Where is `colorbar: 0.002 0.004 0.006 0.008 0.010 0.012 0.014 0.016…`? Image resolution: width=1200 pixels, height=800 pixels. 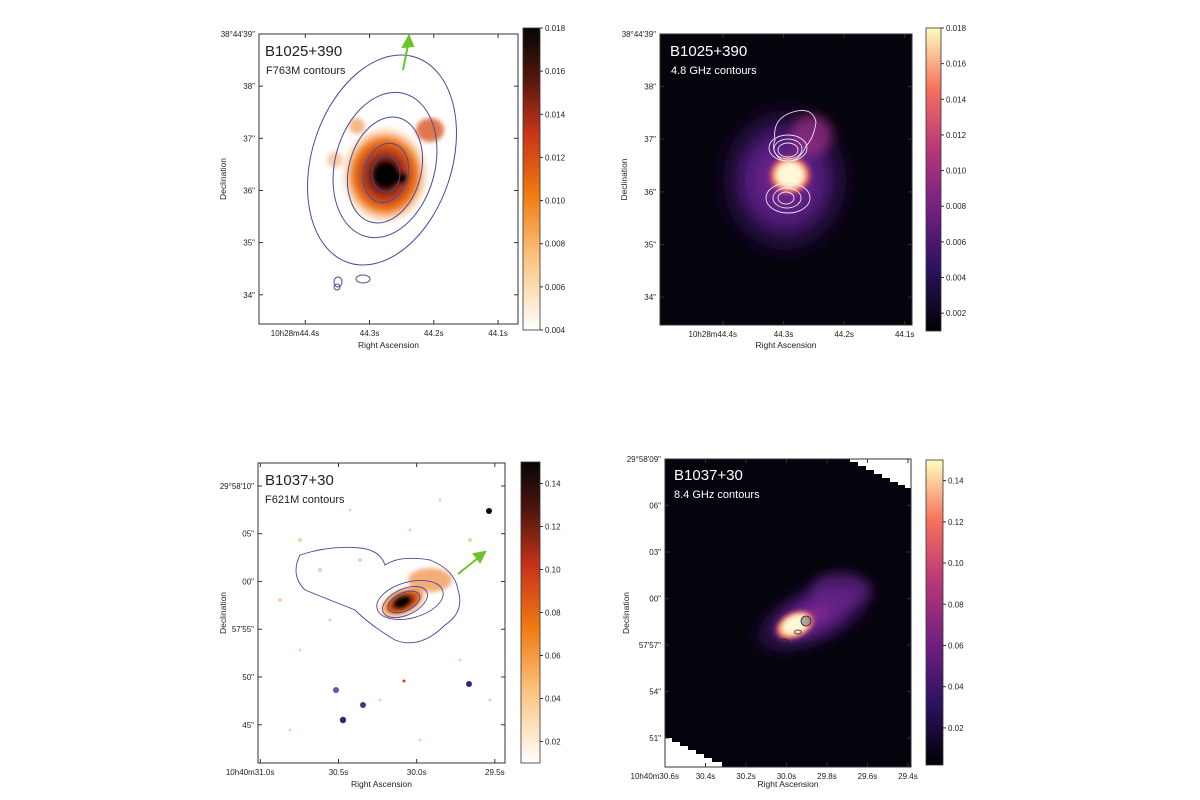
colorbar: 0.002 0.004 0.006 0.008 0.010 0.012 0.014 0.016… is located at coordinates (946, 178).